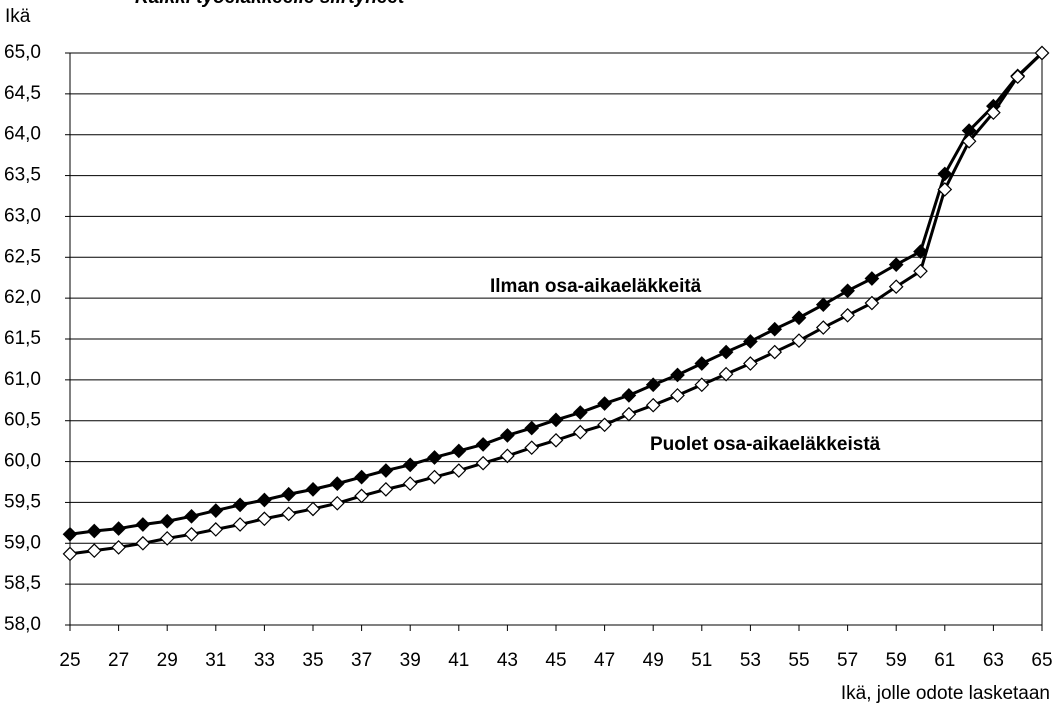 The image size is (1058, 710). Describe the element at coordinates (944, 660) in the screenshot. I see `x-tick-label: 61` at that location.